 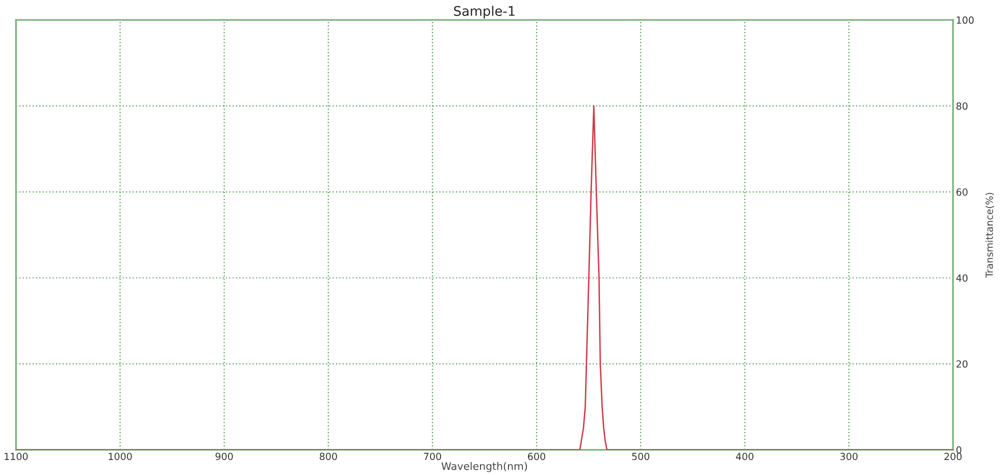 What do you see at coordinates (484, 12) in the screenshot?
I see `chart-title: Sample-1` at bounding box center [484, 12].